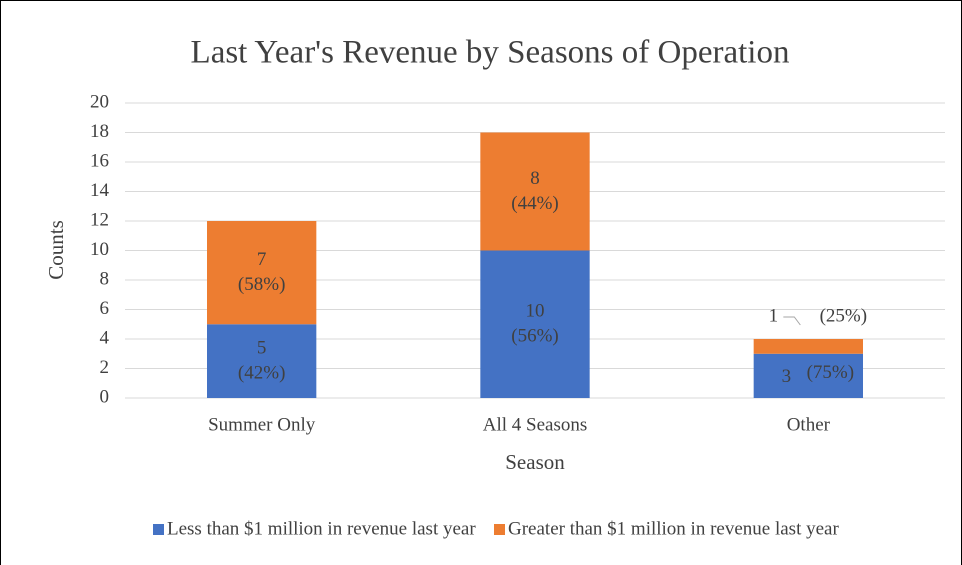 The height and width of the screenshot is (565, 962). Describe the element at coordinates (262, 259) in the screenshot. I see `data-label: 7` at that location.